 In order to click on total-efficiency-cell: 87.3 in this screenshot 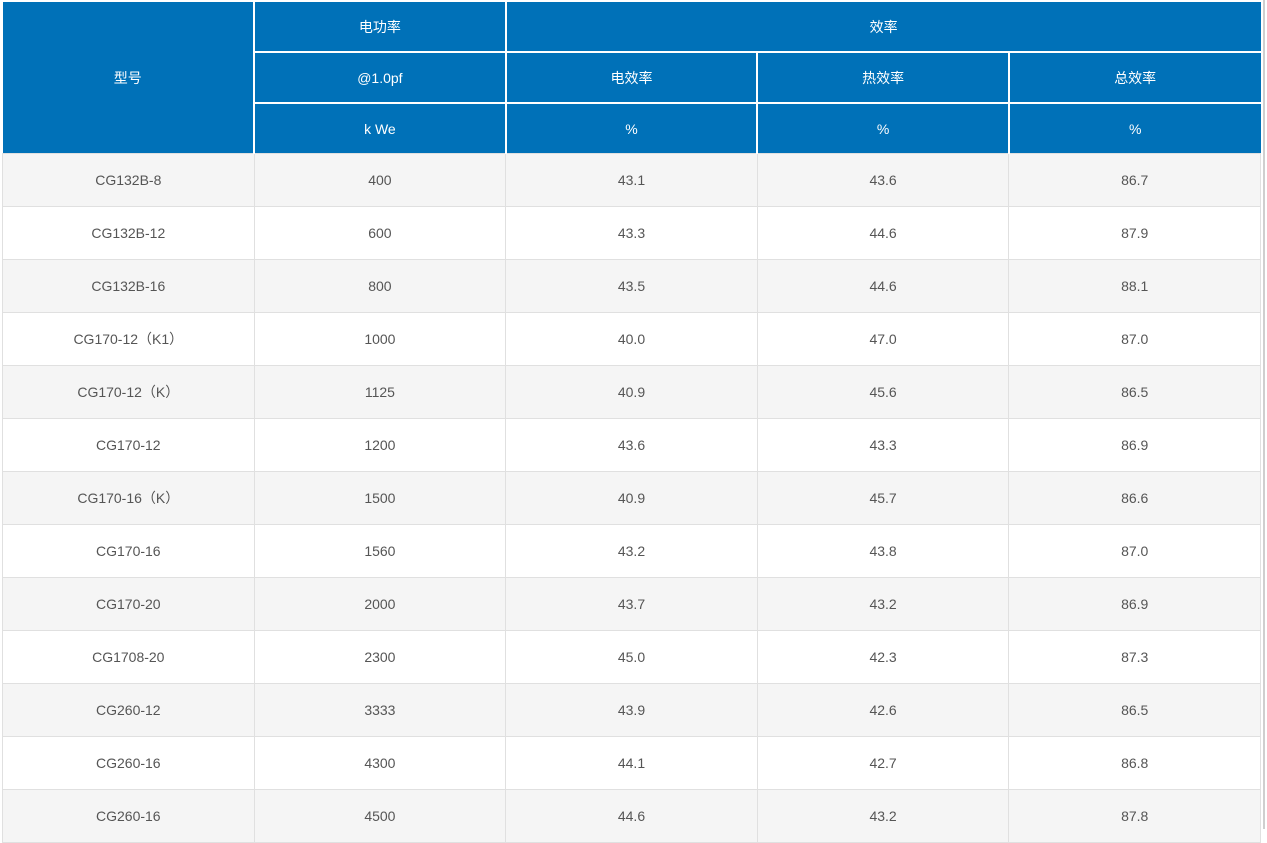, I will do `click(1134, 657)`.